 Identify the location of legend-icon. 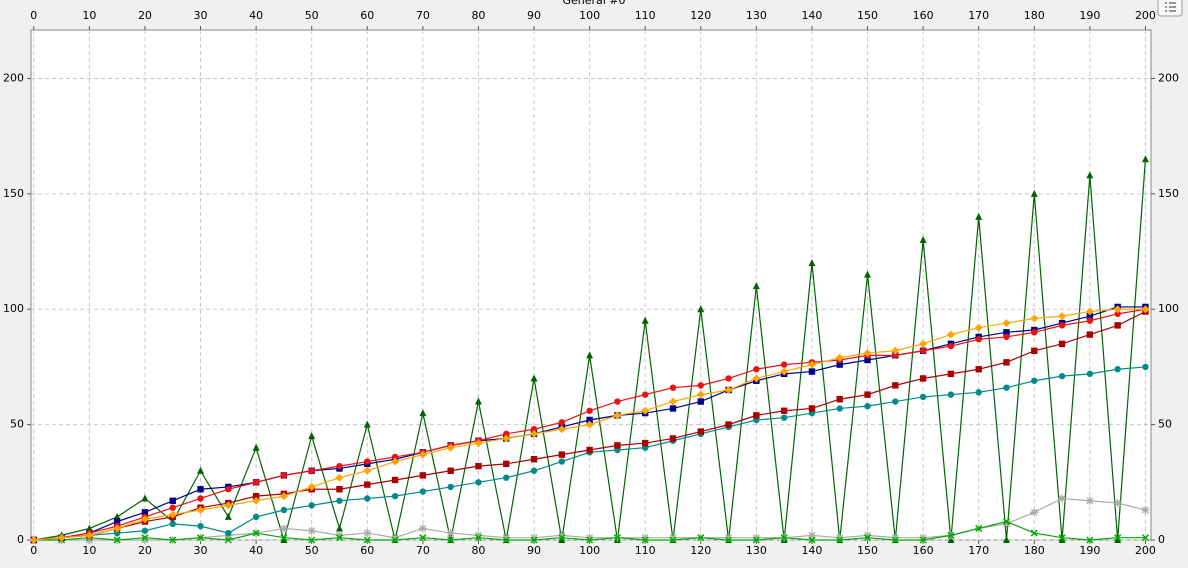
(1170, 7).